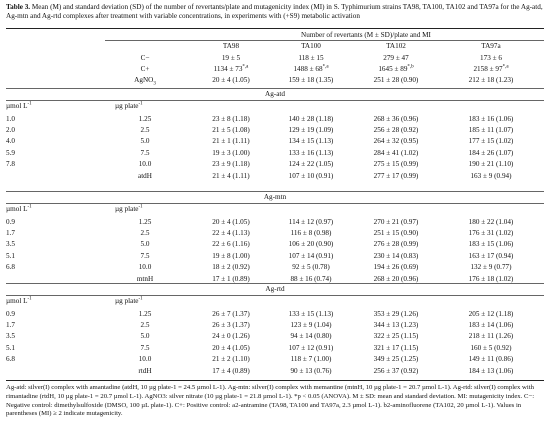  Describe the element at coordinates (324, 40) in the screenshot. I see `group-rule` at that location.